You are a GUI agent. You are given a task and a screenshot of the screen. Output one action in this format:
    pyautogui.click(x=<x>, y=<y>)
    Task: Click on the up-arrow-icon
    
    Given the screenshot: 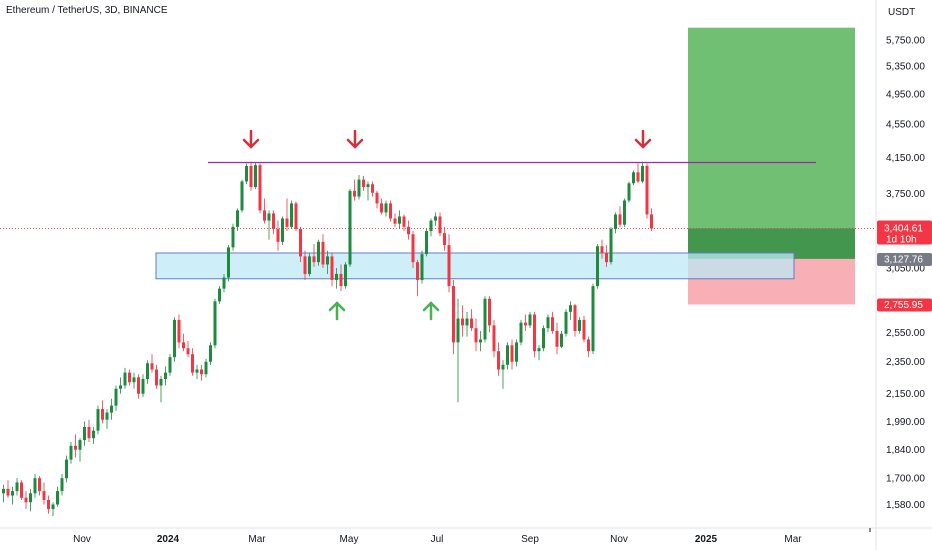 What is the action you would take?
    pyautogui.click(x=337, y=311)
    